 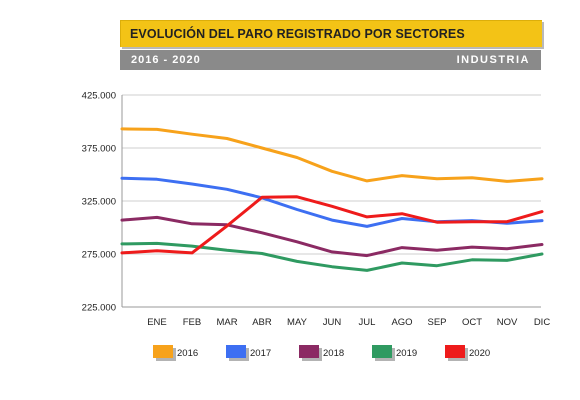 What do you see at coordinates (455, 351) in the screenshot?
I see `legend-swatch-2020` at bounding box center [455, 351].